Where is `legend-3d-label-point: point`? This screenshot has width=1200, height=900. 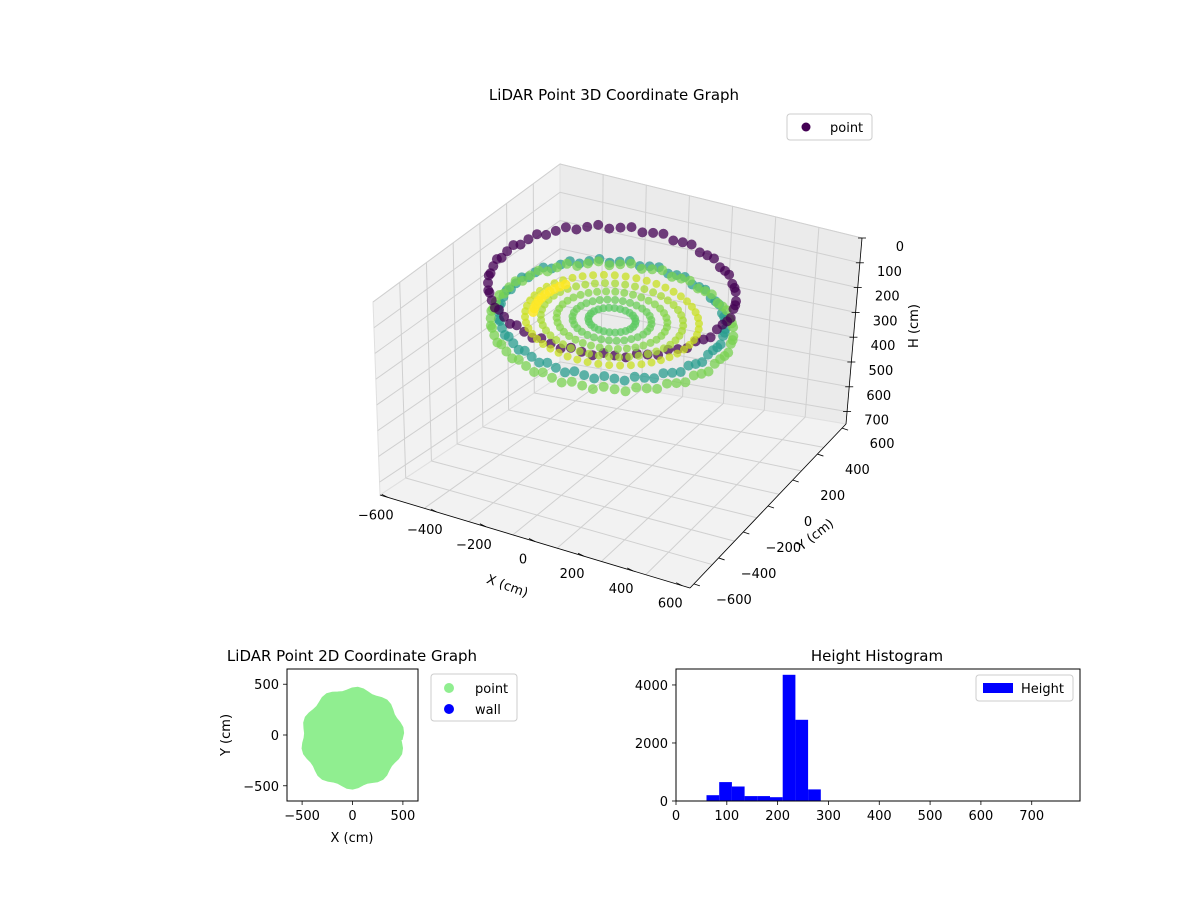 legend-3d-label-point: point is located at coordinates (846, 128).